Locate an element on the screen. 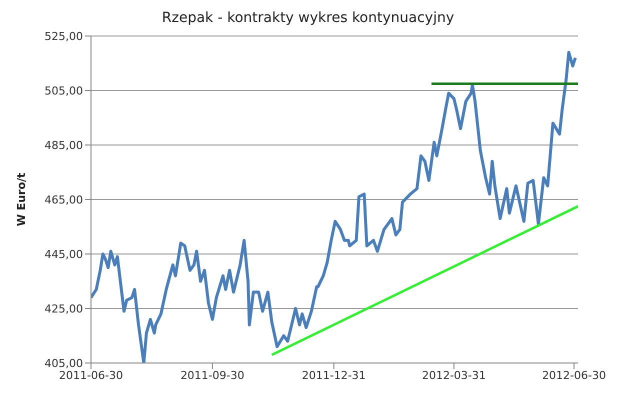 This screenshot has height=413, width=620. y-axis-title: W Euro/t is located at coordinates (21, 199).